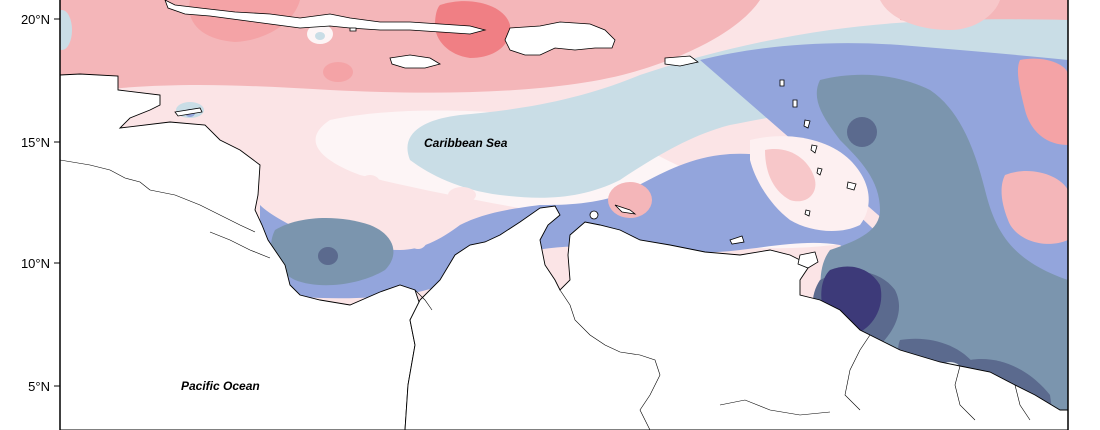 This screenshot has height=430, width=1100. I want to click on land-island-curacao, so click(594, 215).